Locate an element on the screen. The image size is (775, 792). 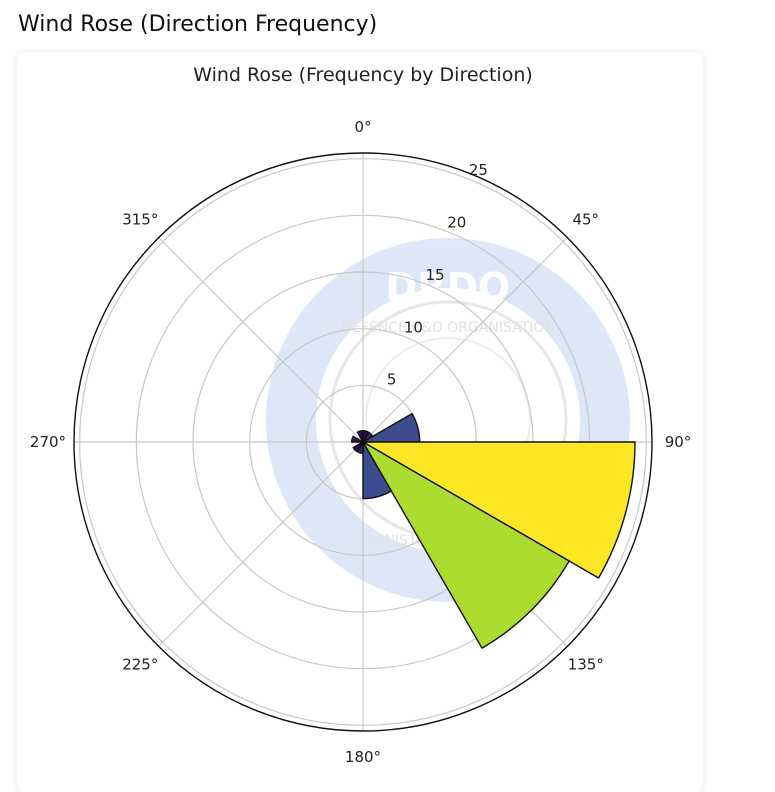
wind-bar-210deg is located at coordinates (358, 447).